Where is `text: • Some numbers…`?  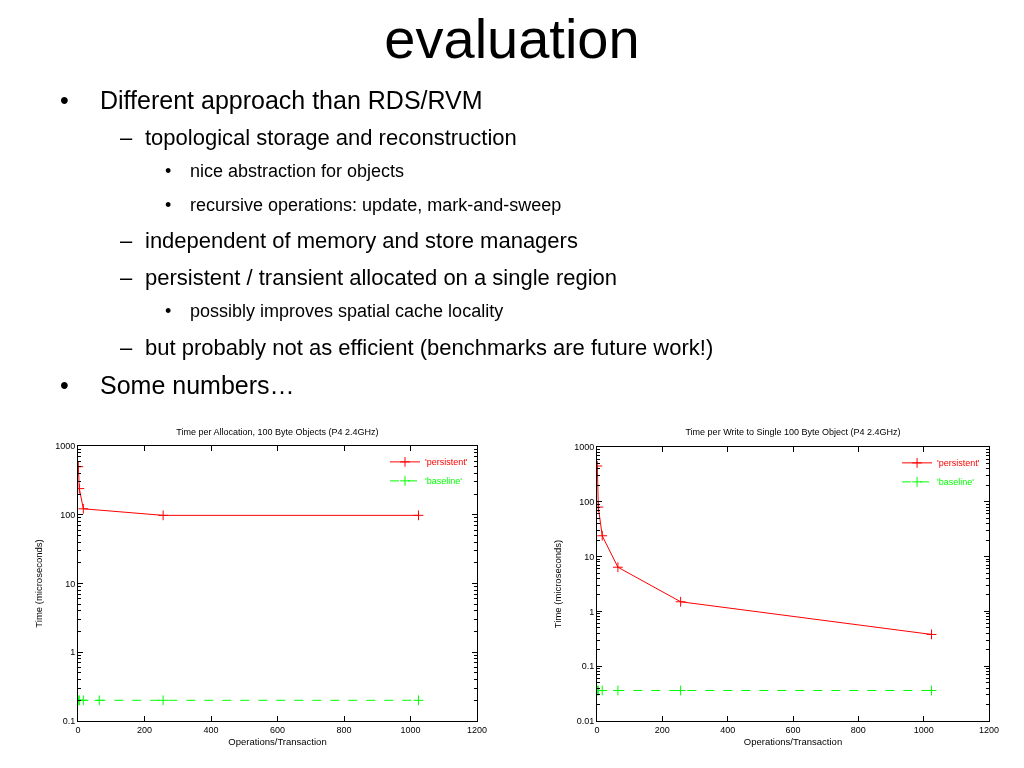 text: • Some numbers… is located at coordinates (177, 385).